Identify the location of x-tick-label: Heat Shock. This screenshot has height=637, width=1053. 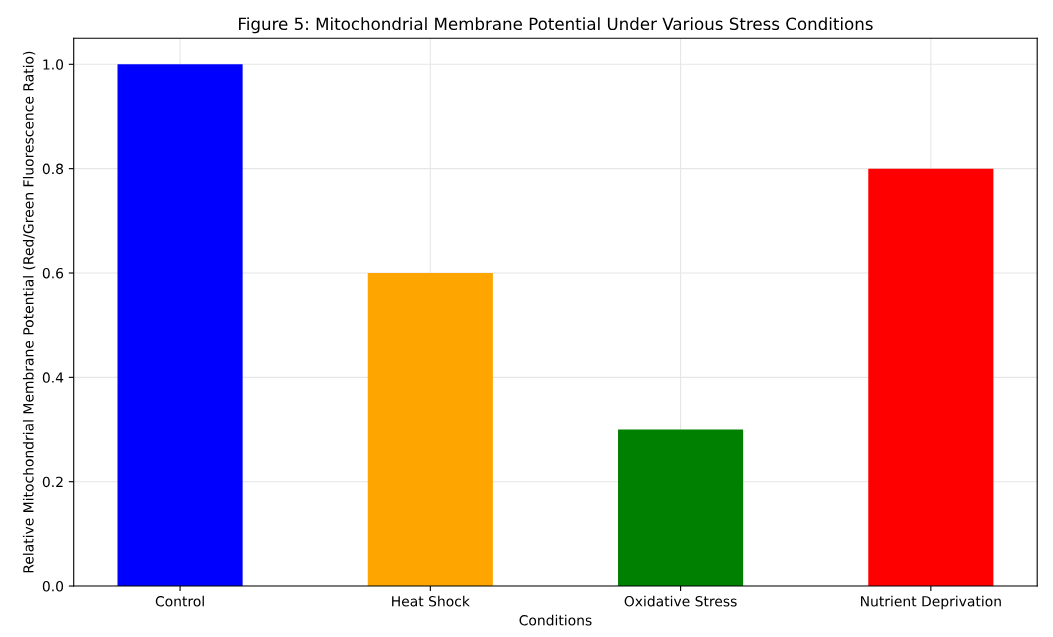
(431, 601).